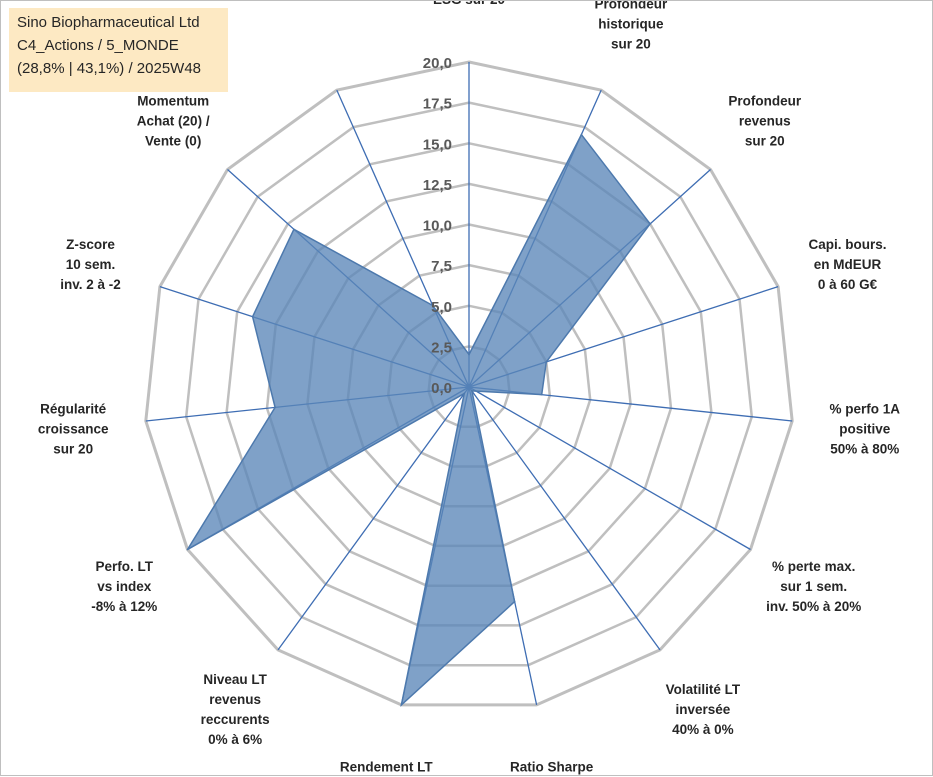  I want to click on tick-label-0: 0,0, so click(441, 388).